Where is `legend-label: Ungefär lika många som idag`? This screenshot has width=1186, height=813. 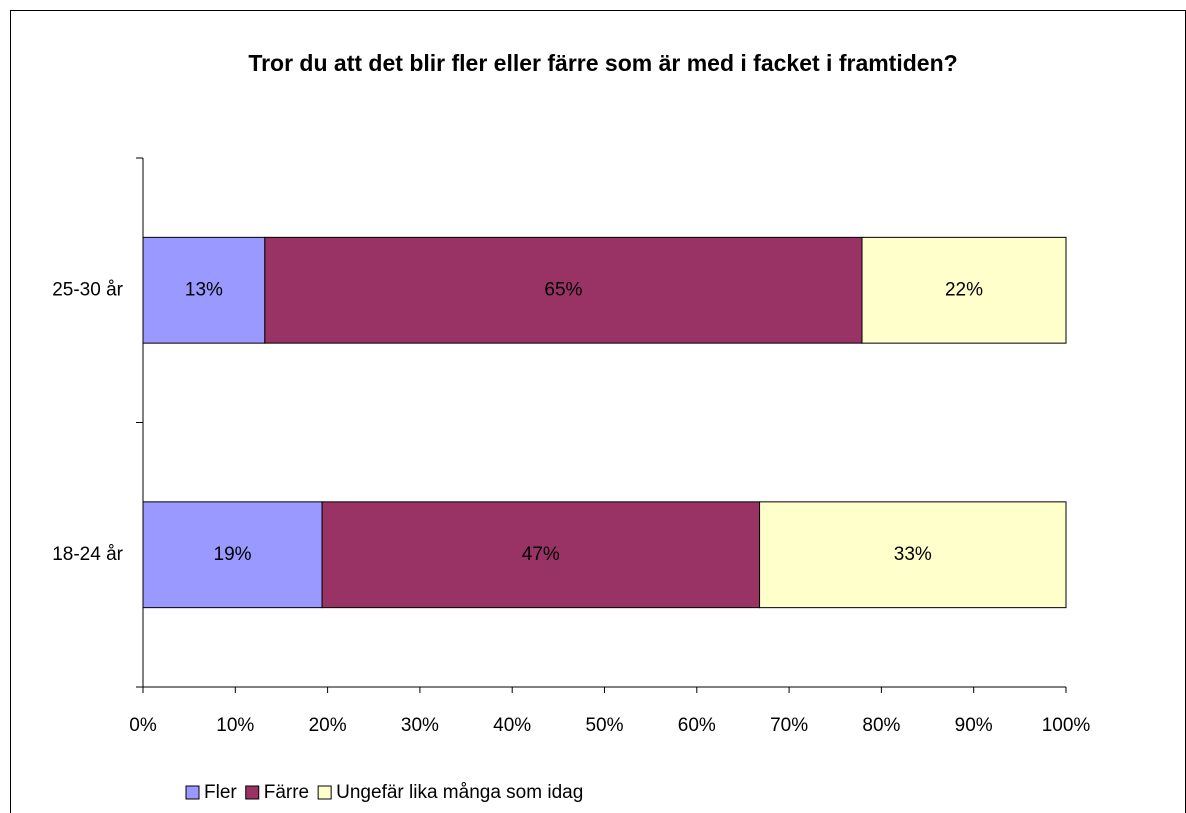
legend-label: Ungefär lika många som idag is located at coordinates (459, 792).